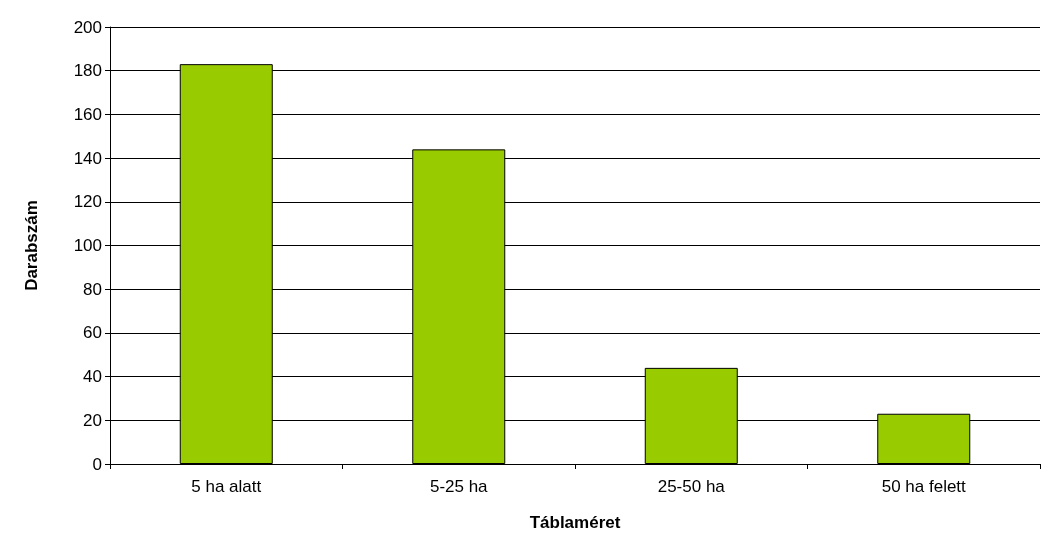  Describe the element at coordinates (97, 464) in the screenshot. I see `y-tick-label: 0` at that location.